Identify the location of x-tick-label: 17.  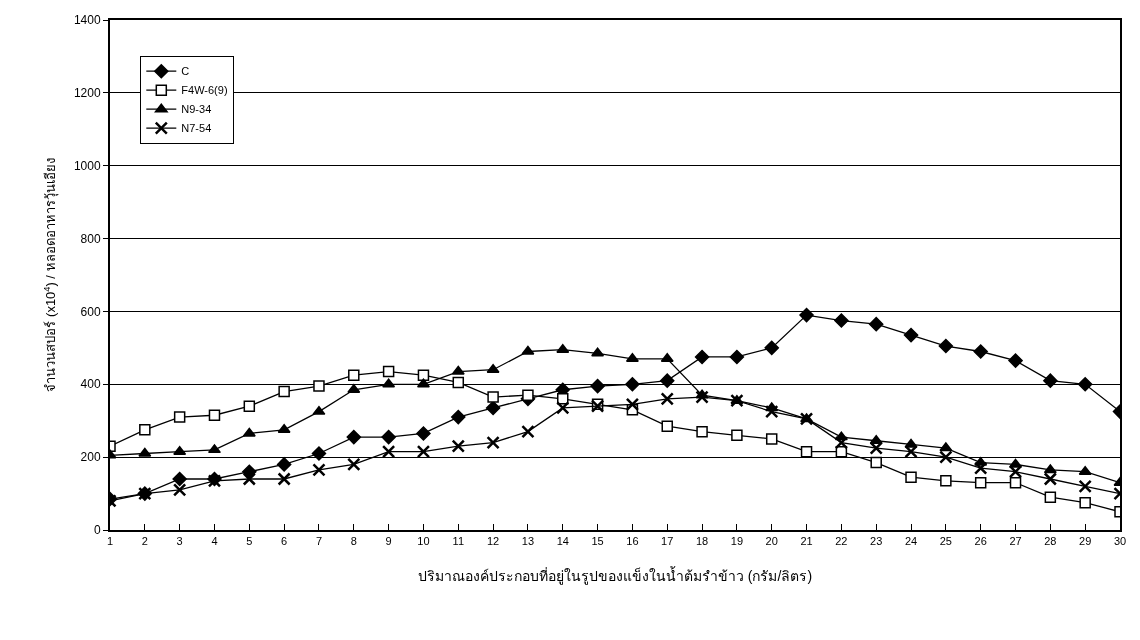
(667, 541).